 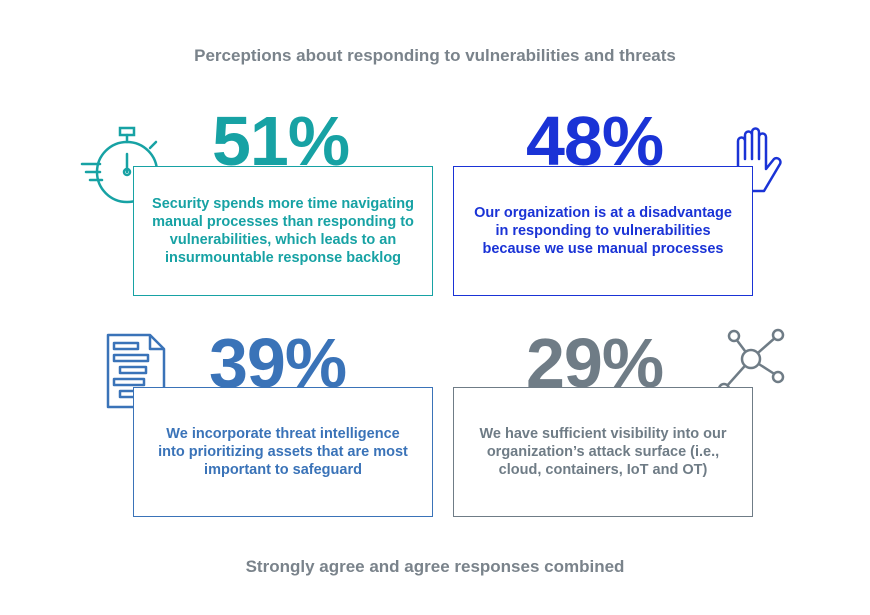 I want to click on value-label-29: 29%, so click(x=595, y=363).